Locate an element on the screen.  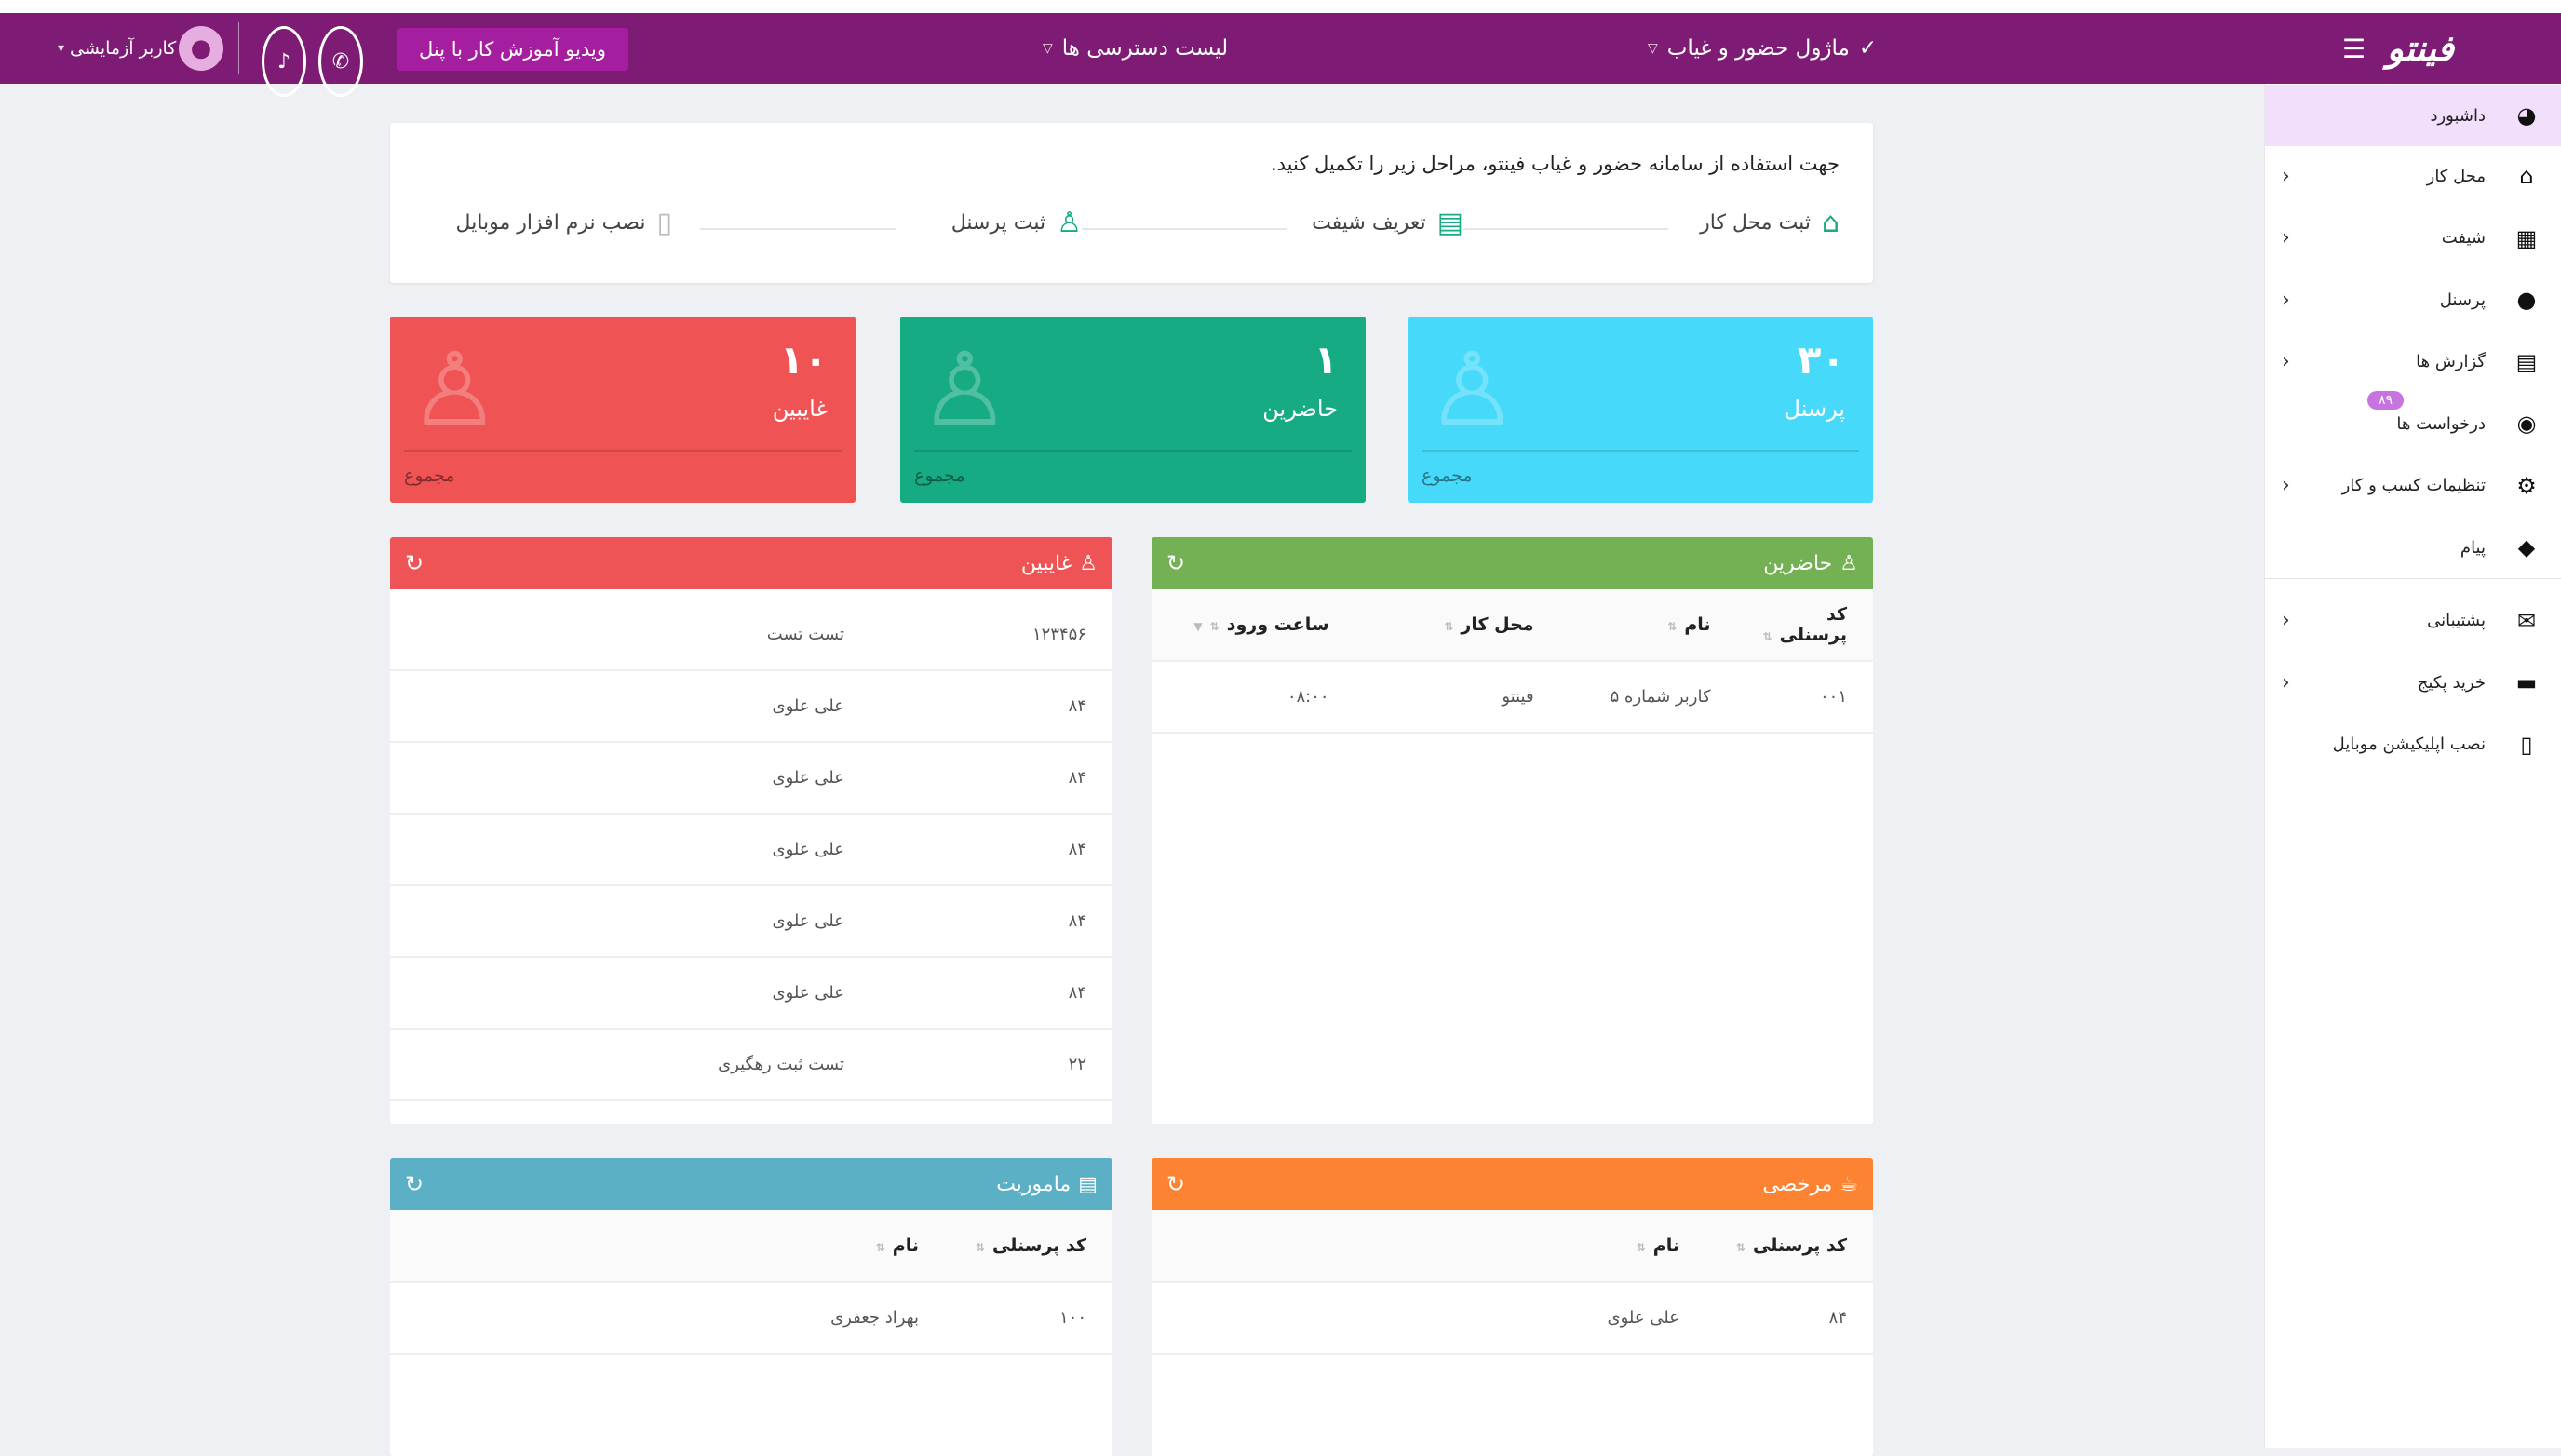
table-row: ۲۲ تست ثبت رهگیری is located at coordinates (751, 1065).